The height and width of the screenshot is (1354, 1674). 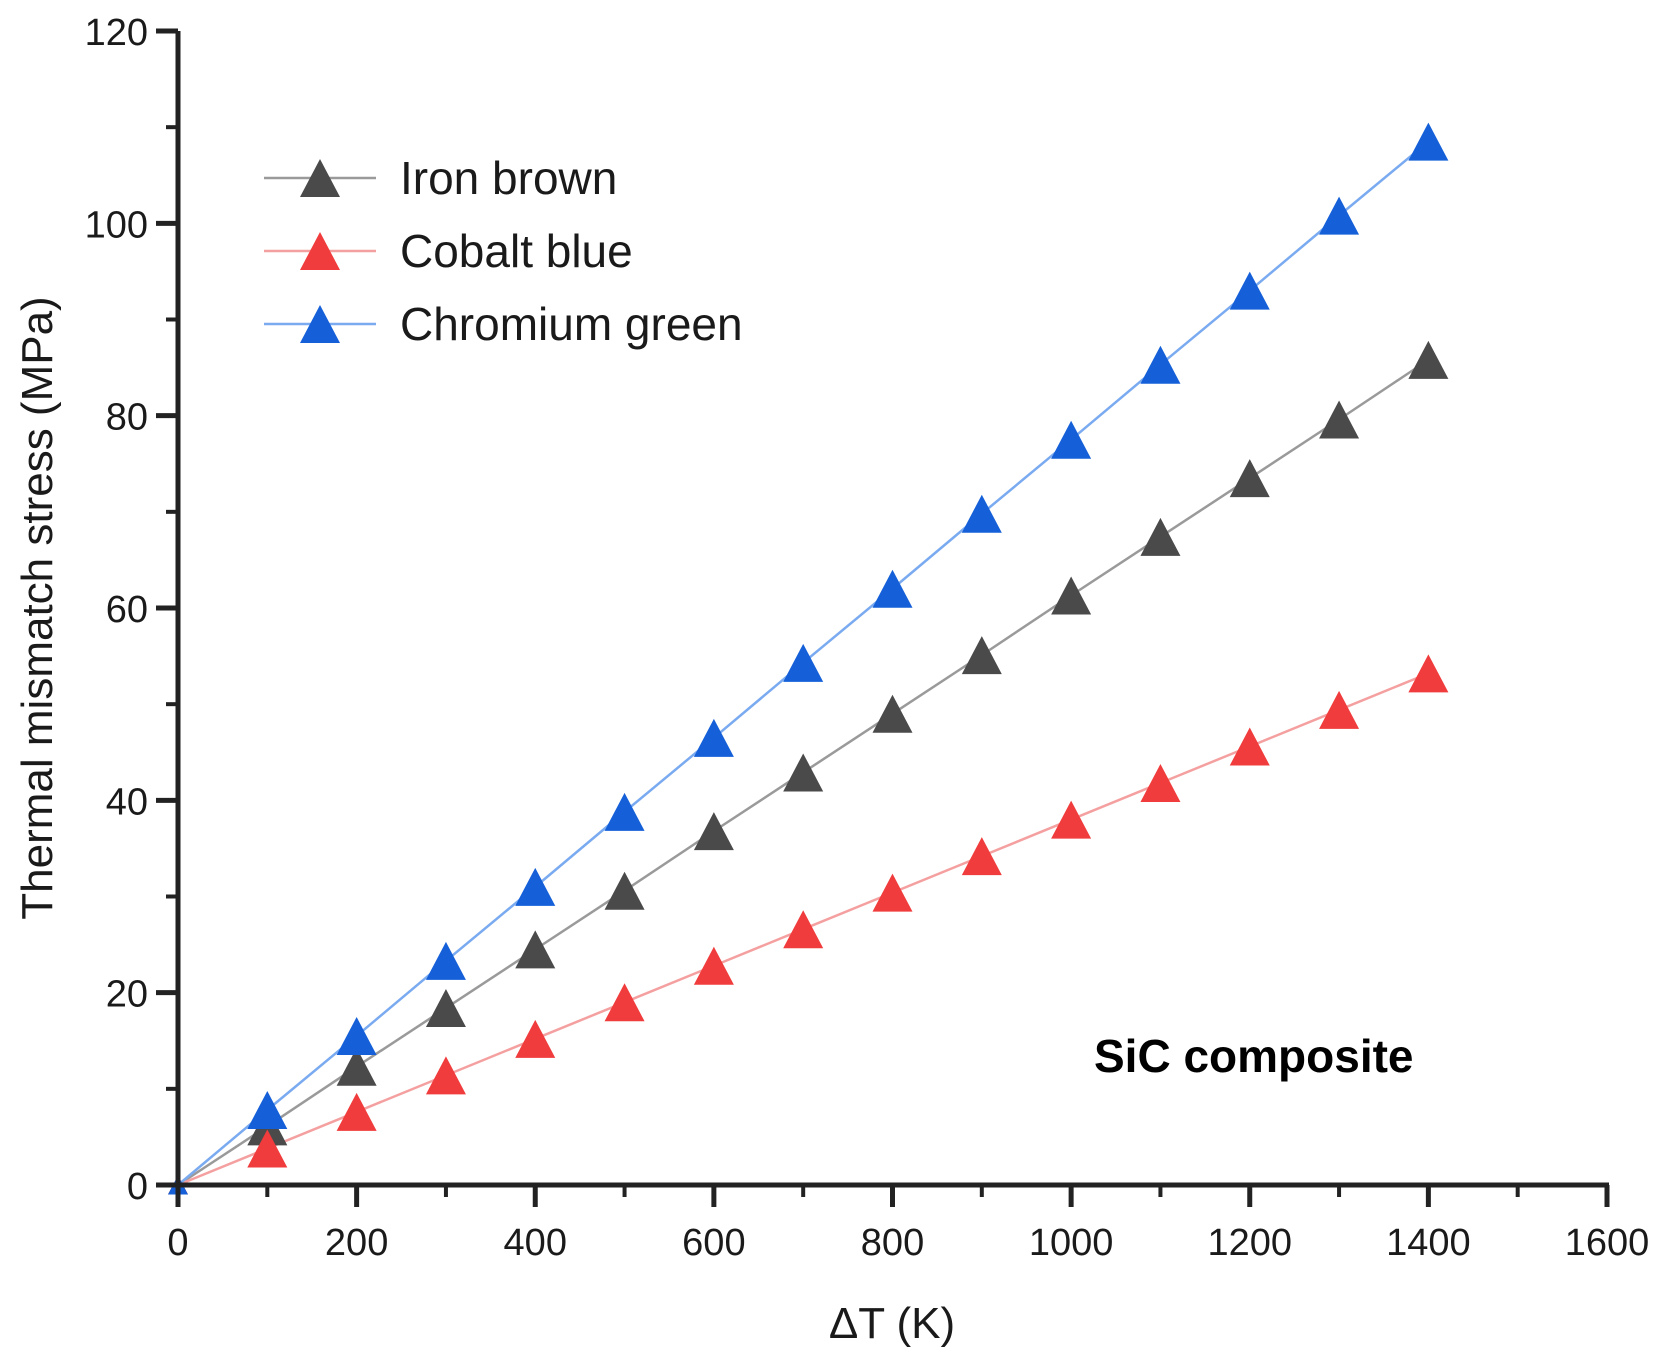 I want to click on legend-item-iron-brown: Iron brown, so click(x=440, y=178).